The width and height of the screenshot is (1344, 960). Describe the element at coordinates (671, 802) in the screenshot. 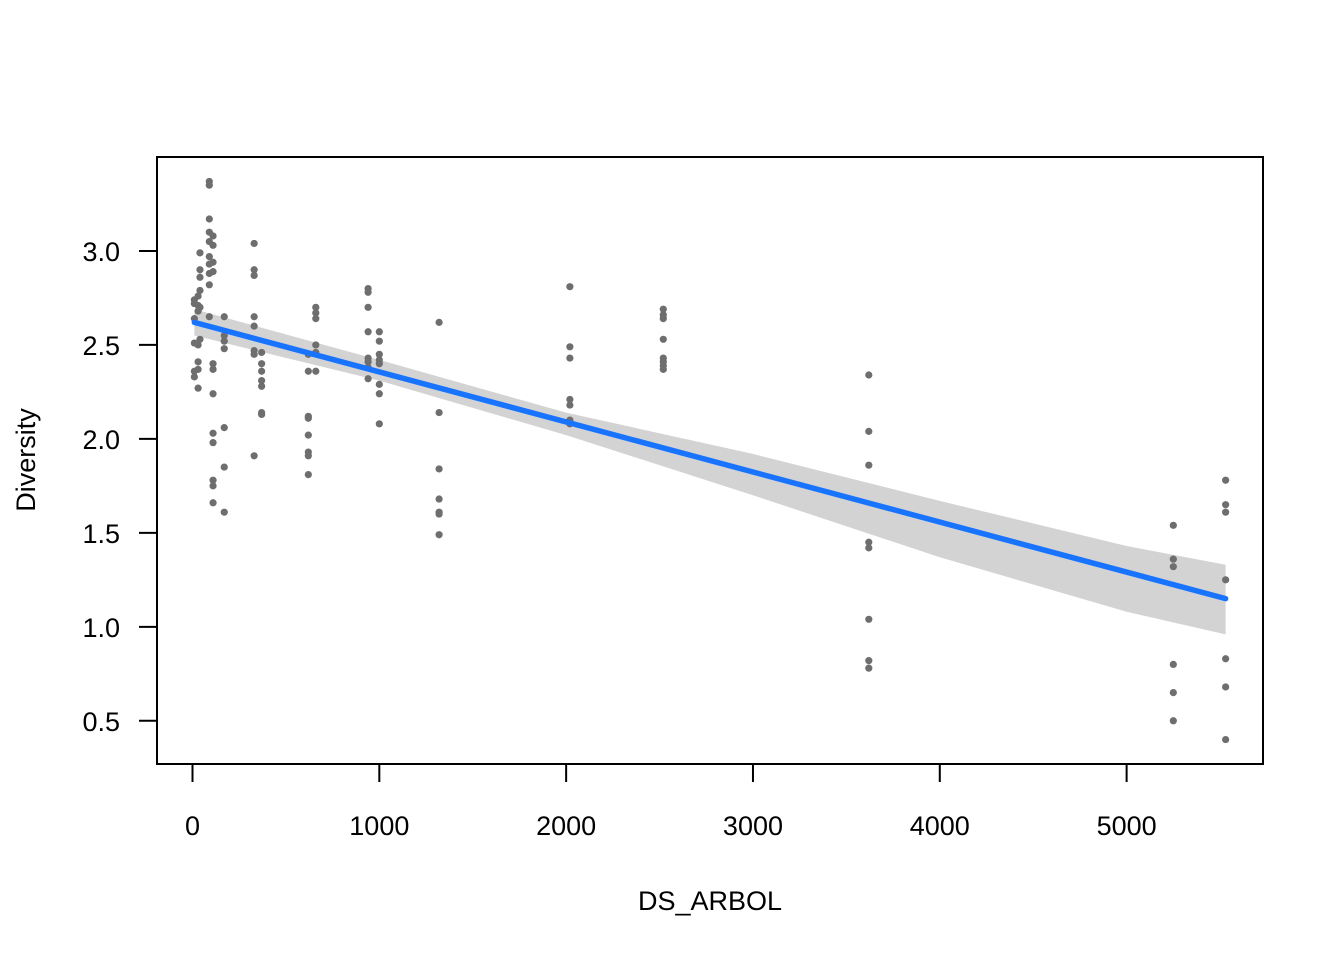

I see `x-axis: 0 1000 2000 3000 4000 5000` at that location.